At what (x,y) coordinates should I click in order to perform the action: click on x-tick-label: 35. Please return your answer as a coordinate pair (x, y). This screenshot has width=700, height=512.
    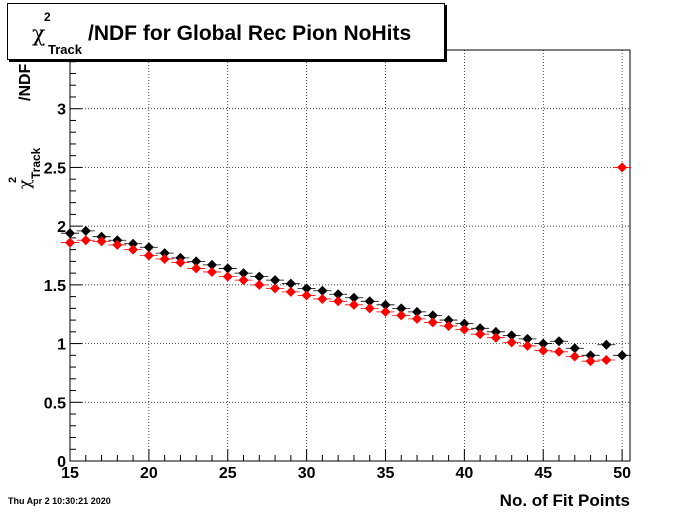
    Looking at the image, I should click on (386, 473).